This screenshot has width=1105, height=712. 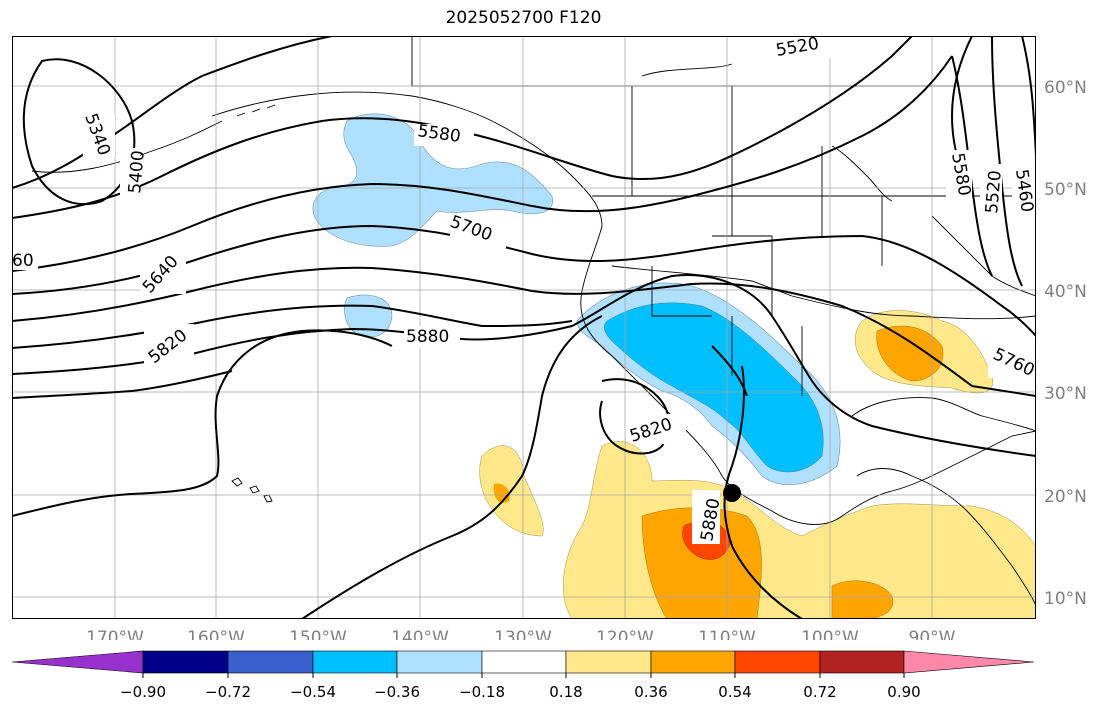 I want to click on lat-label-30n: 30°N, so click(x=1065, y=394).